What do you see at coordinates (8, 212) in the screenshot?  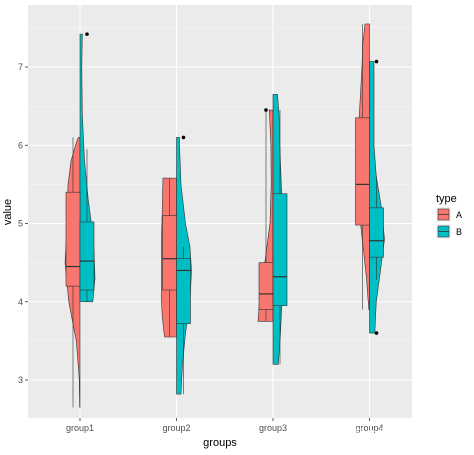 I see `y-axis-title: value` at bounding box center [8, 212].